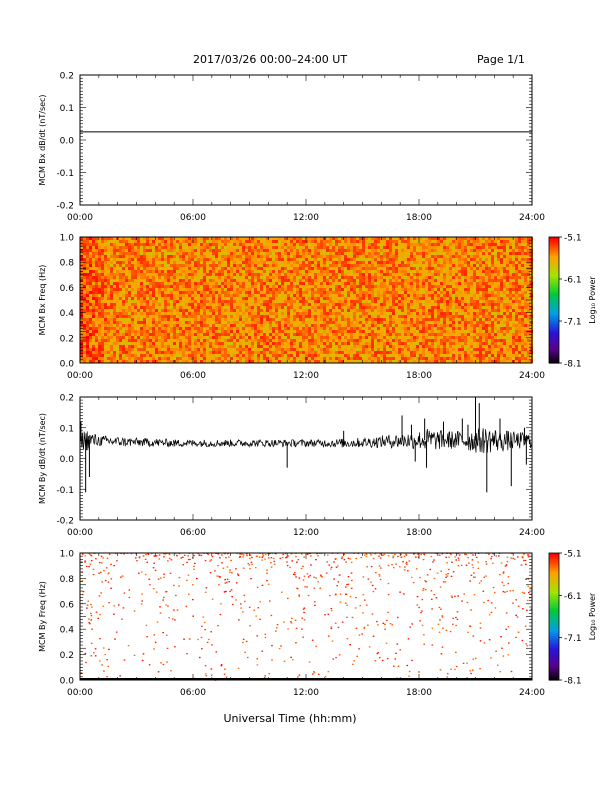 Image resolution: width=612 pixels, height=792 pixels. Describe the element at coordinates (290, 718) in the screenshot. I see `x-axis-label: Universal Time (hh:mm)` at that location.